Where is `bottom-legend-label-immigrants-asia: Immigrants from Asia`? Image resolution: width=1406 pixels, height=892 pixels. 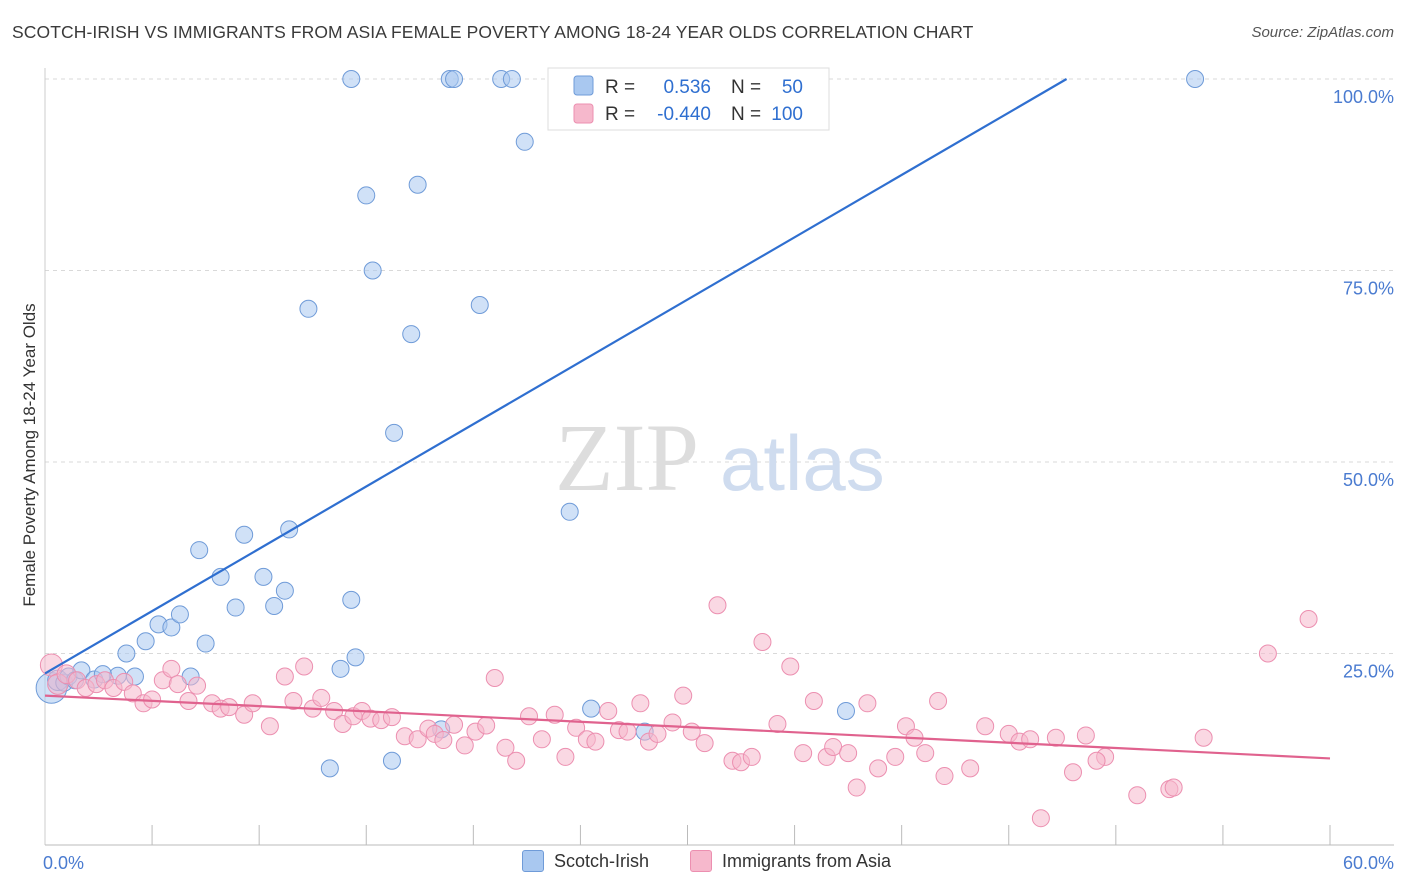 bottom-legend-label-immigrants-asia: Immigrants from Asia is located at coordinates (807, 860).